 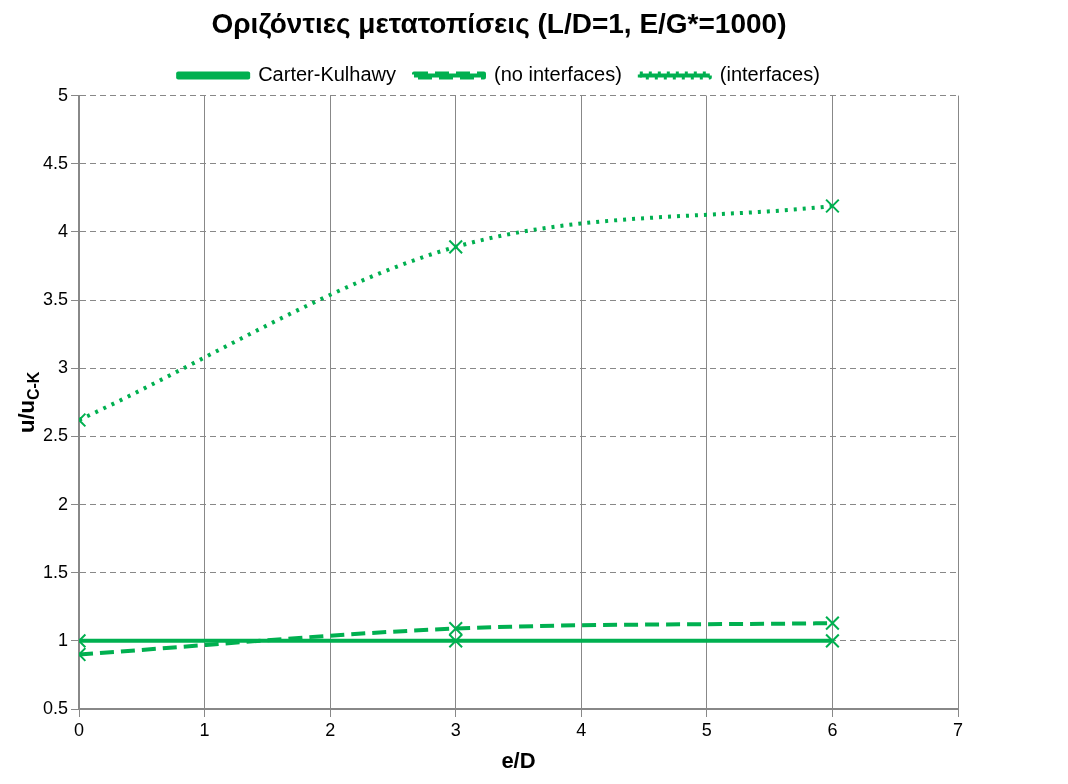 What do you see at coordinates (79, 729) in the screenshot?
I see `x-tick-label: 0` at bounding box center [79, 729].